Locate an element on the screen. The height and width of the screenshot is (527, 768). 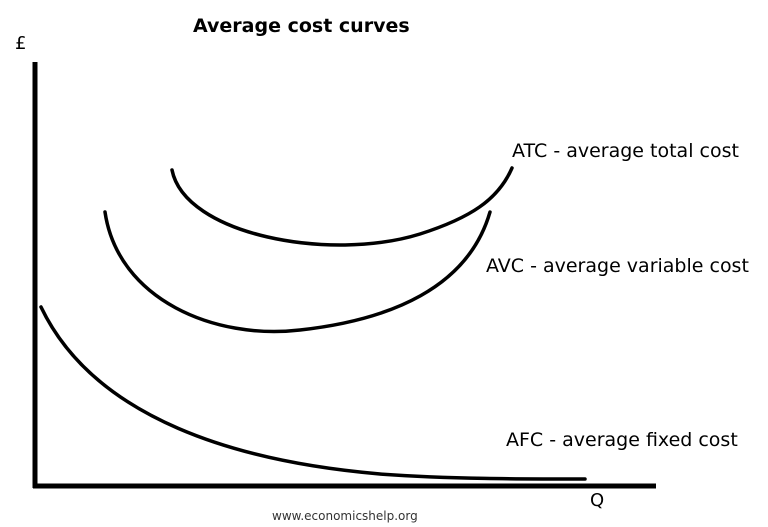
y-axis-label: £ is located at coordinates (21, 43).